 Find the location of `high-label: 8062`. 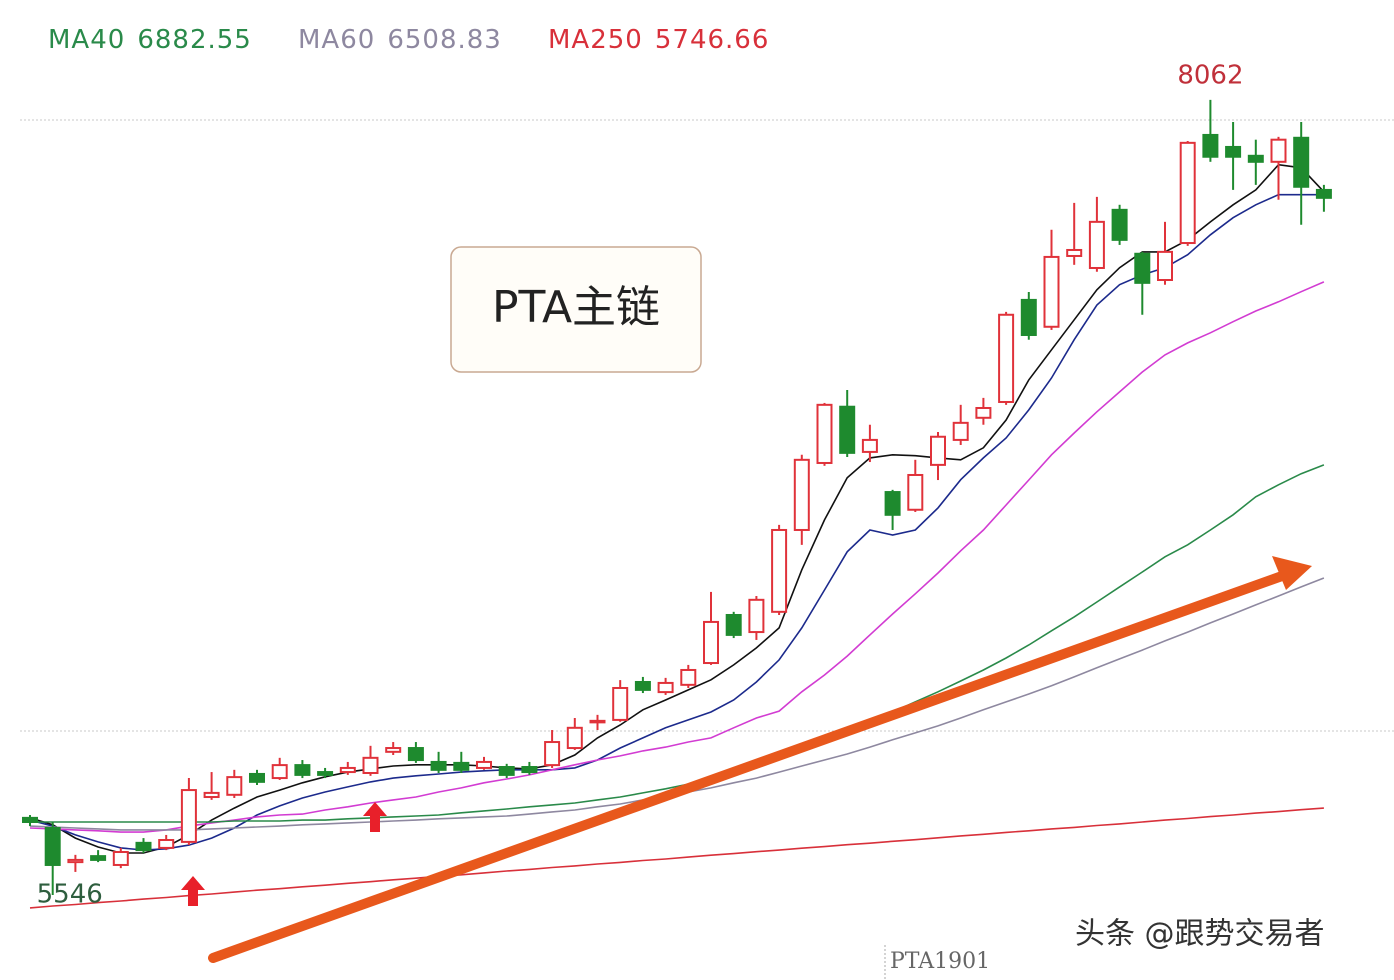

high-label: 8062 is located at coordinates (1210, 75).